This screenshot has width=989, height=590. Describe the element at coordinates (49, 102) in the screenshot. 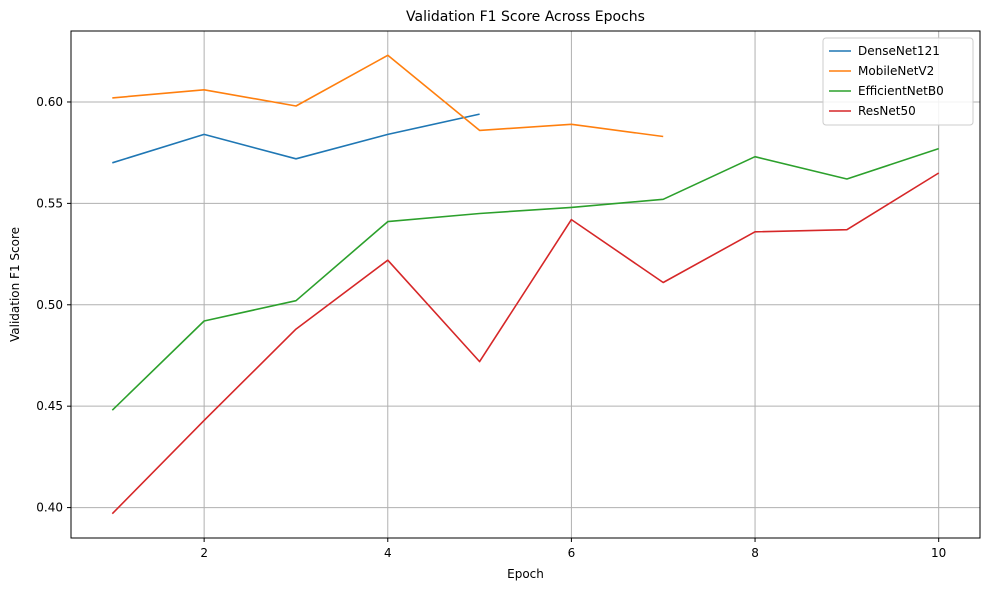

I see `y-tick-label: 0.60` at that location.